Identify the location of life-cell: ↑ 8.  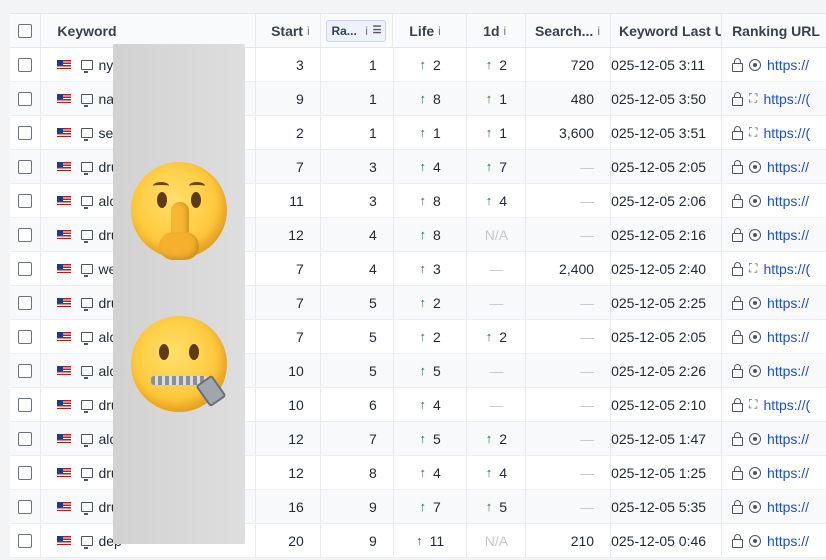
(431, 234).